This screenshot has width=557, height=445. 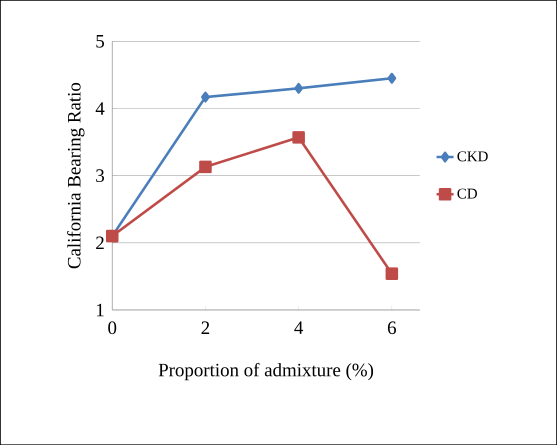 I want to click on y-tick-label: 2, so click(x=100, y=242).